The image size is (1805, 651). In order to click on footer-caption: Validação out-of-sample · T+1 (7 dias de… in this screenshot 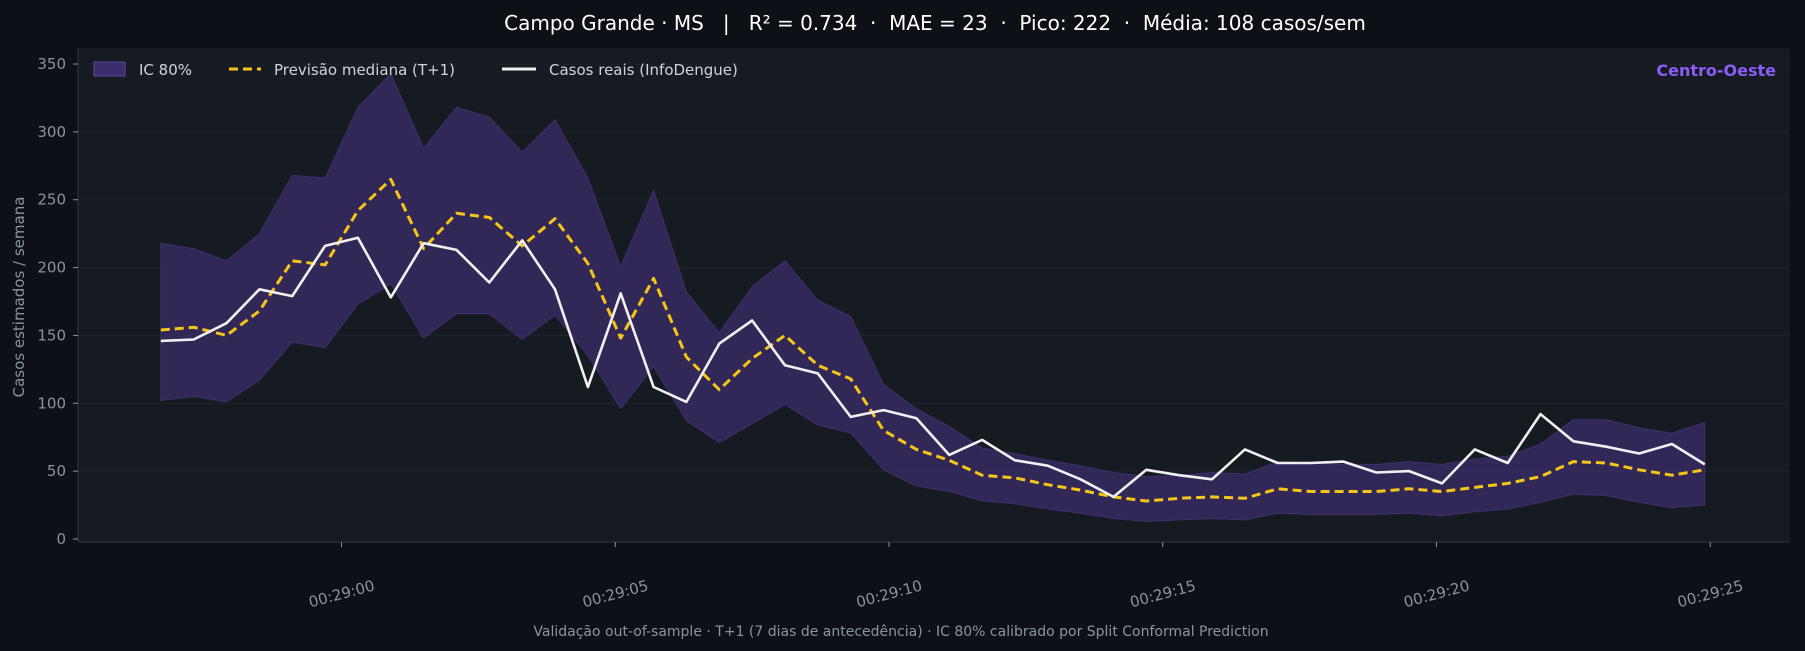, I will do `click(900, 632)`.